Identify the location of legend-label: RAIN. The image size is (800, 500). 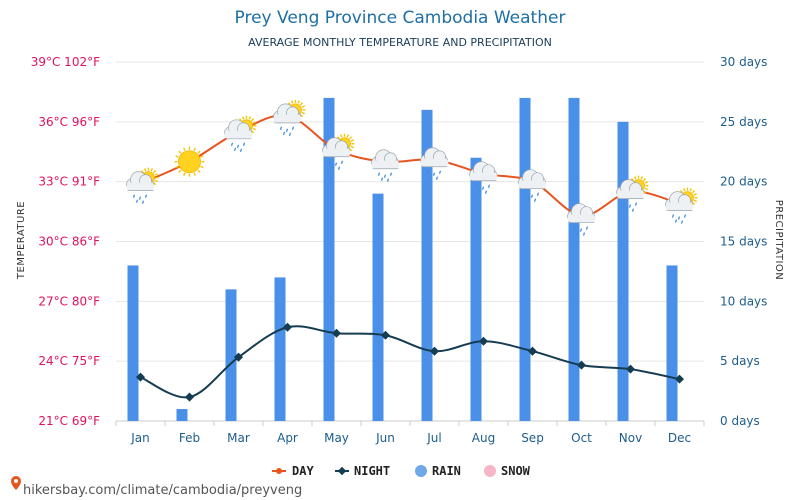
(446, 471).